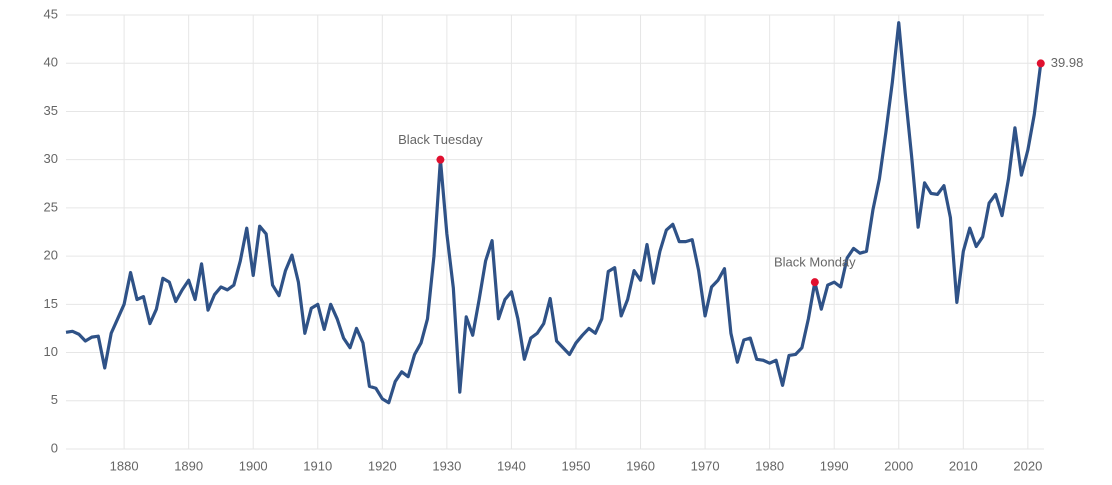 The width and height of the screenshot is (1112, 485). Describe the element at coordinates (898, 465) in the screenshot. I see `x-tick-label: 2000` at that location.